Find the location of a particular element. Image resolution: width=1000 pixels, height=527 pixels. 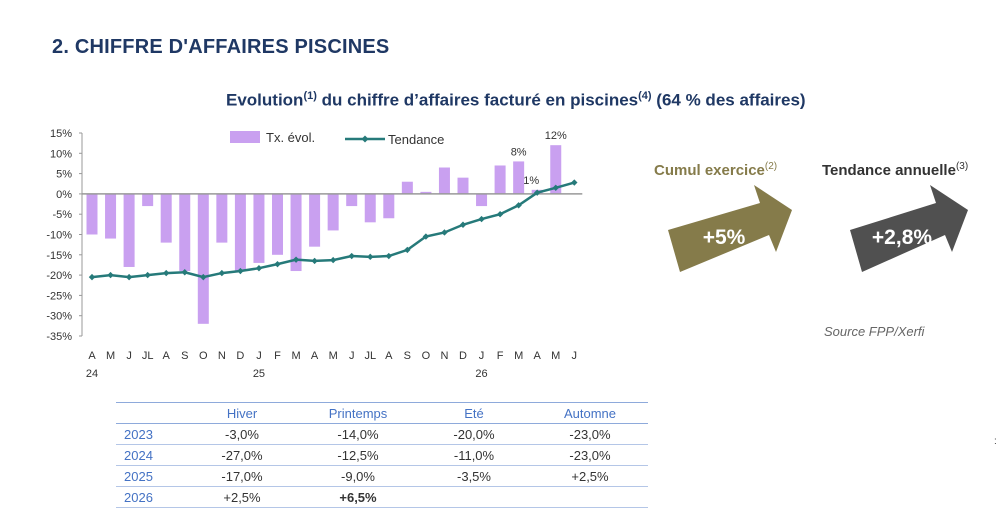

table-cell-hiver: -27,0% is located at coordinates (242, 455).